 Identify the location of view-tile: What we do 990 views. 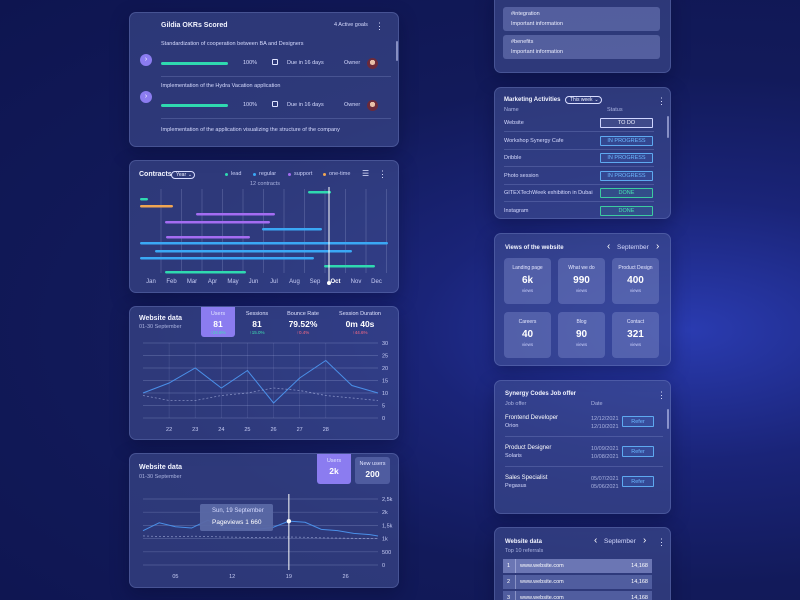
(581, 281).